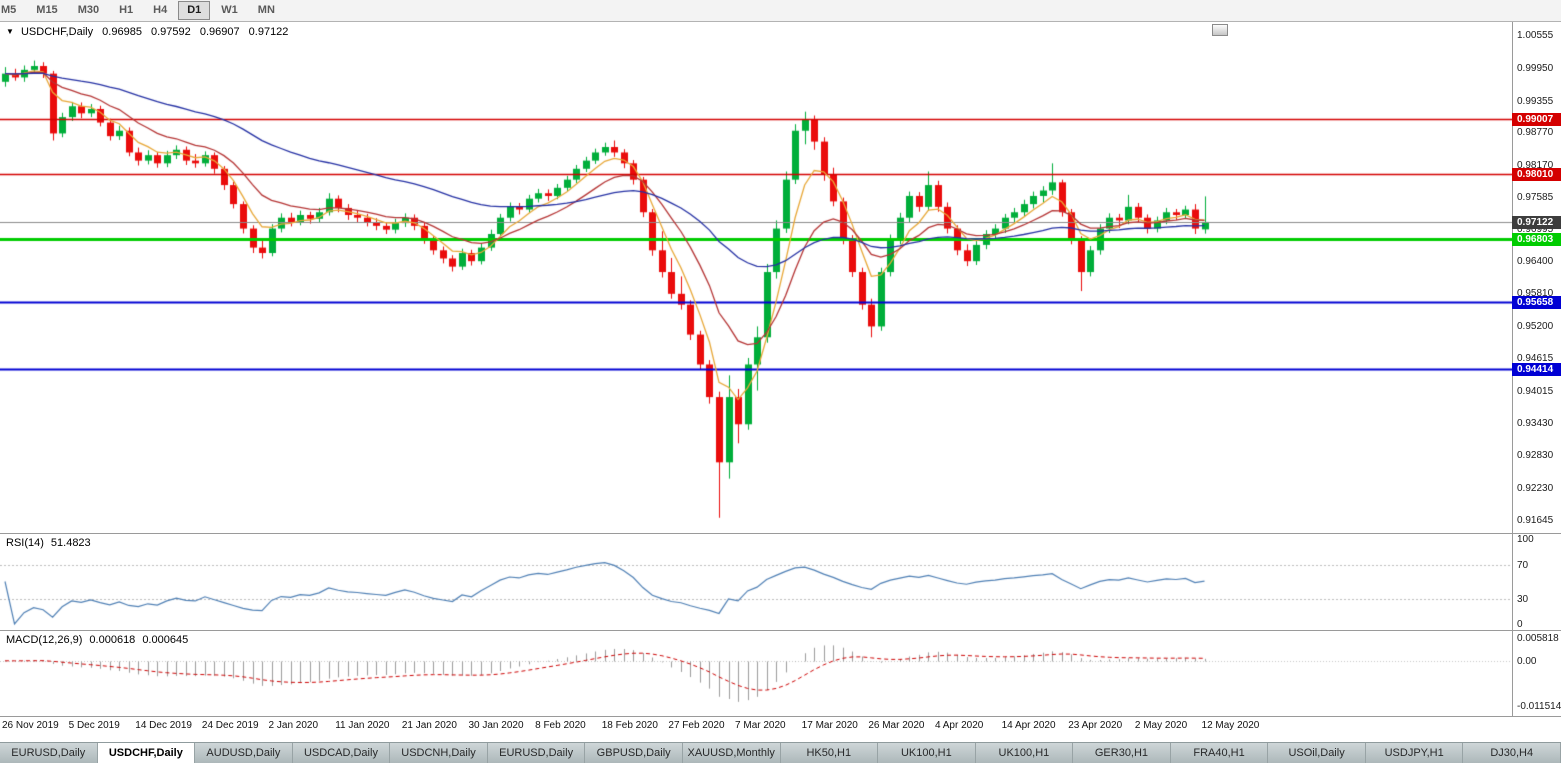  Describe the element at coordinates (266, 10) in the screenshot. I see `timeframe-button-mn: MN` at that location.